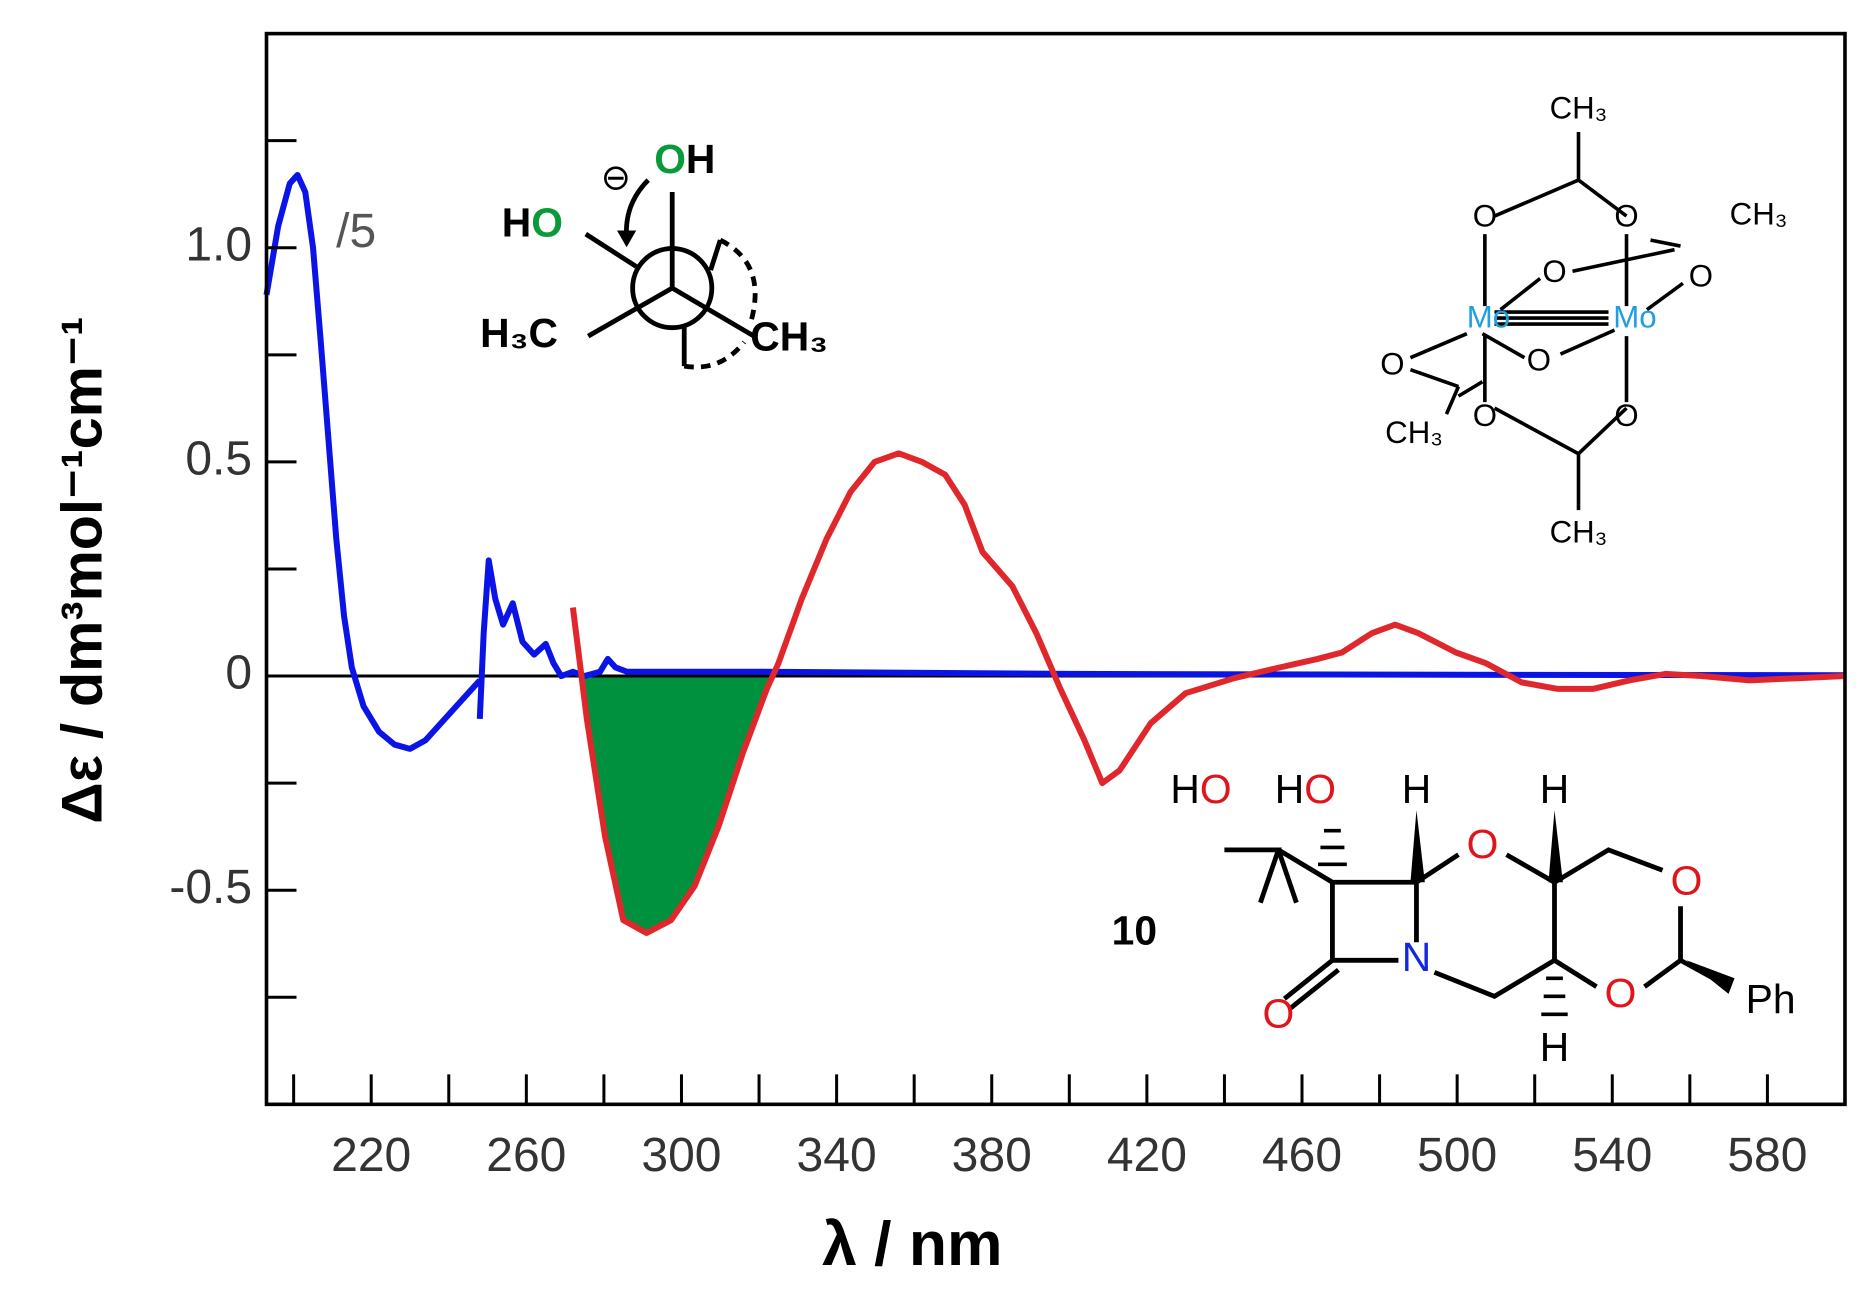 Image resolution: width=1875 pixels, height=1294 pixels. What do you see at coordinates (519, 333) in the screenshot?
I see `atom-label: H₃C` at bounding box center [519, 333].